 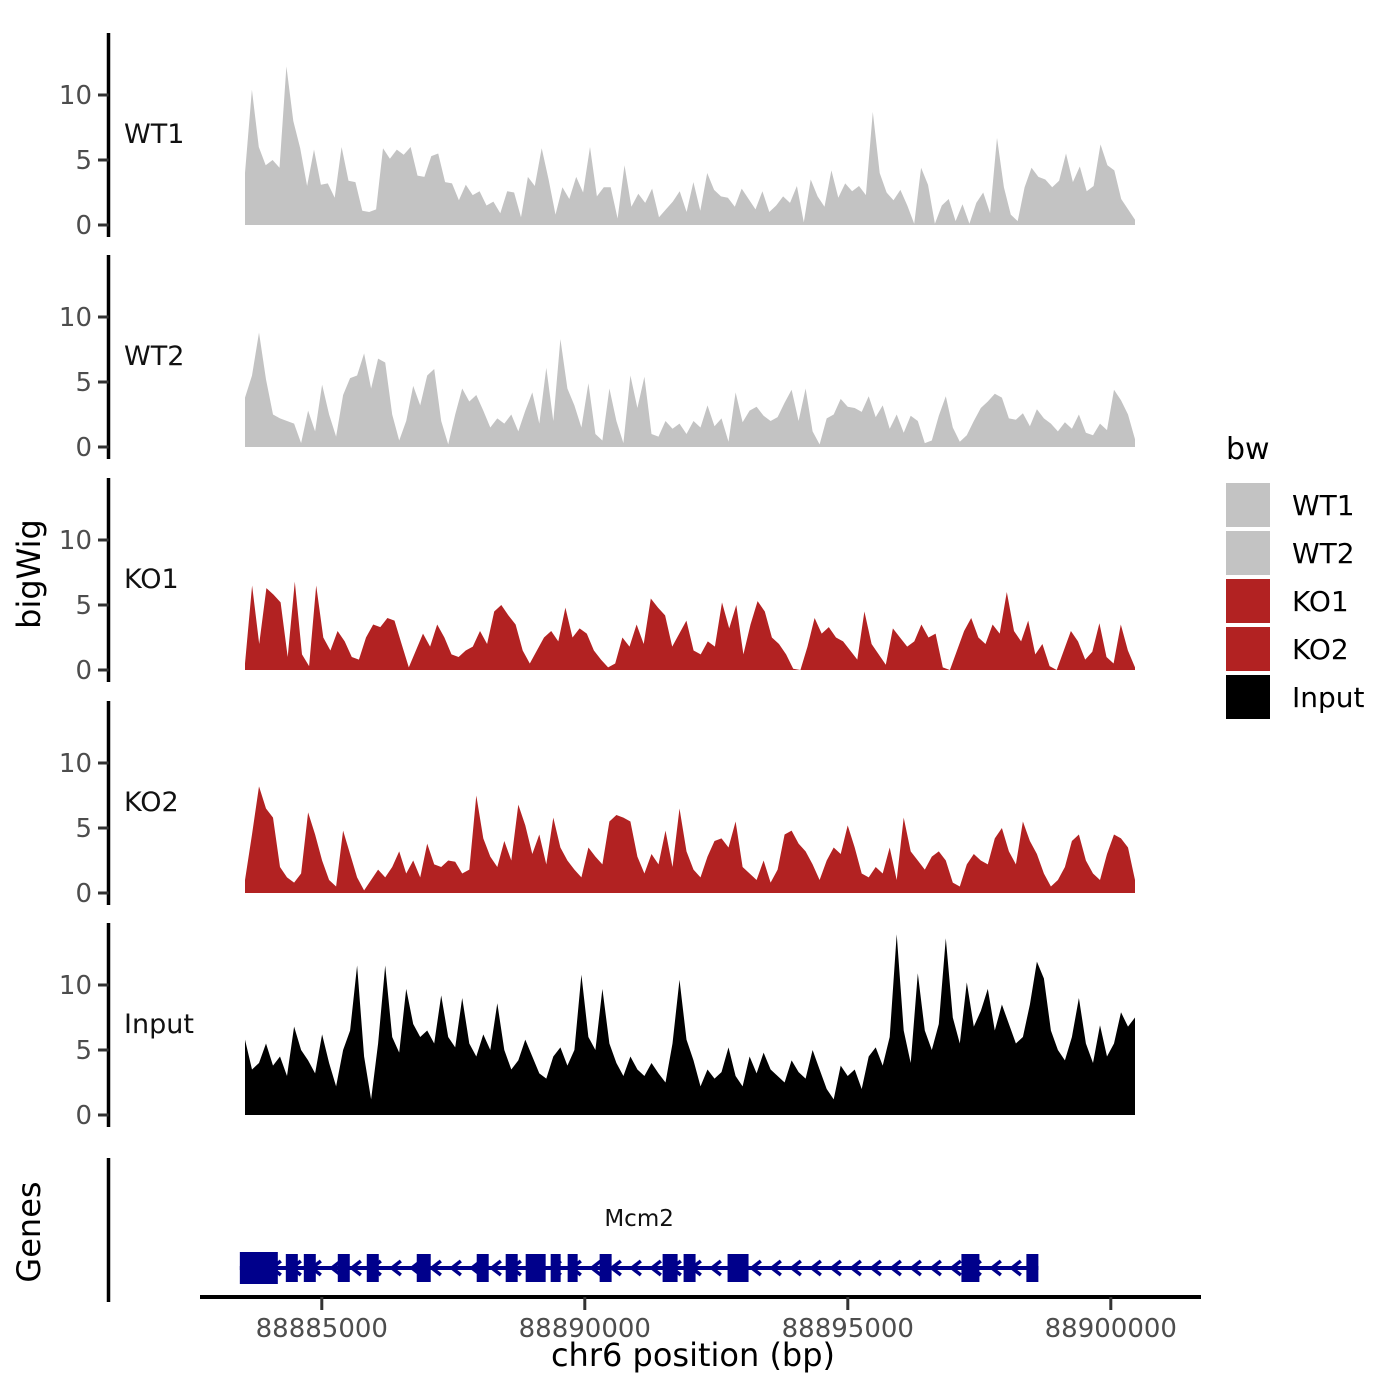 I want to click on legend-swatch-input, so click(x=1248, y=697).